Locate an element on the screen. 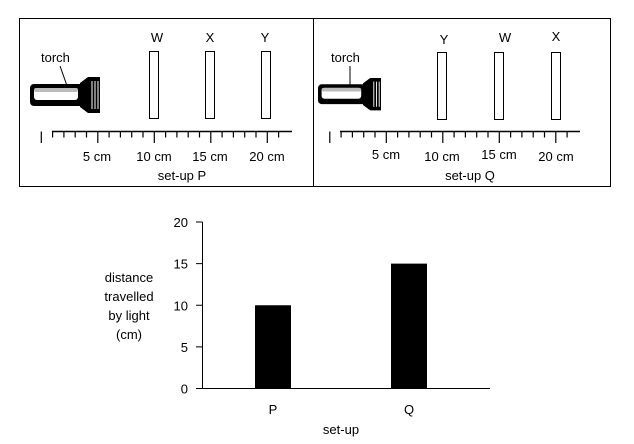 Image resolution: width=634 pixels, height=444 pixels. card-y-p: Y is located at coordinates (266, 74).